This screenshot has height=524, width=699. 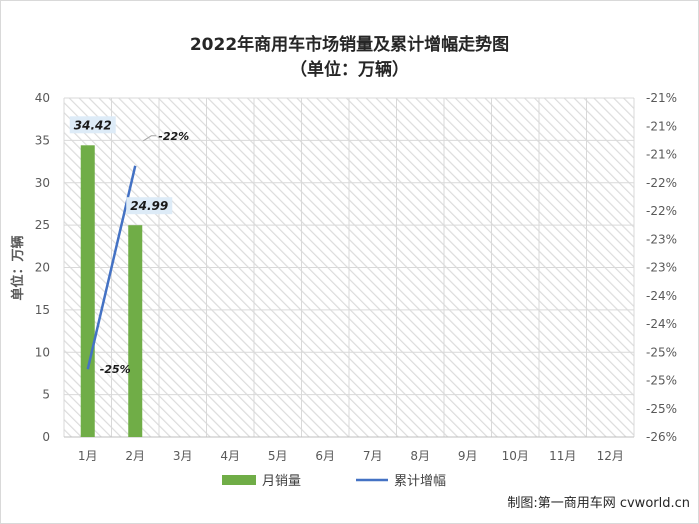 I want to click on y2-tick-label: -26%, so click(x=661, y=437).